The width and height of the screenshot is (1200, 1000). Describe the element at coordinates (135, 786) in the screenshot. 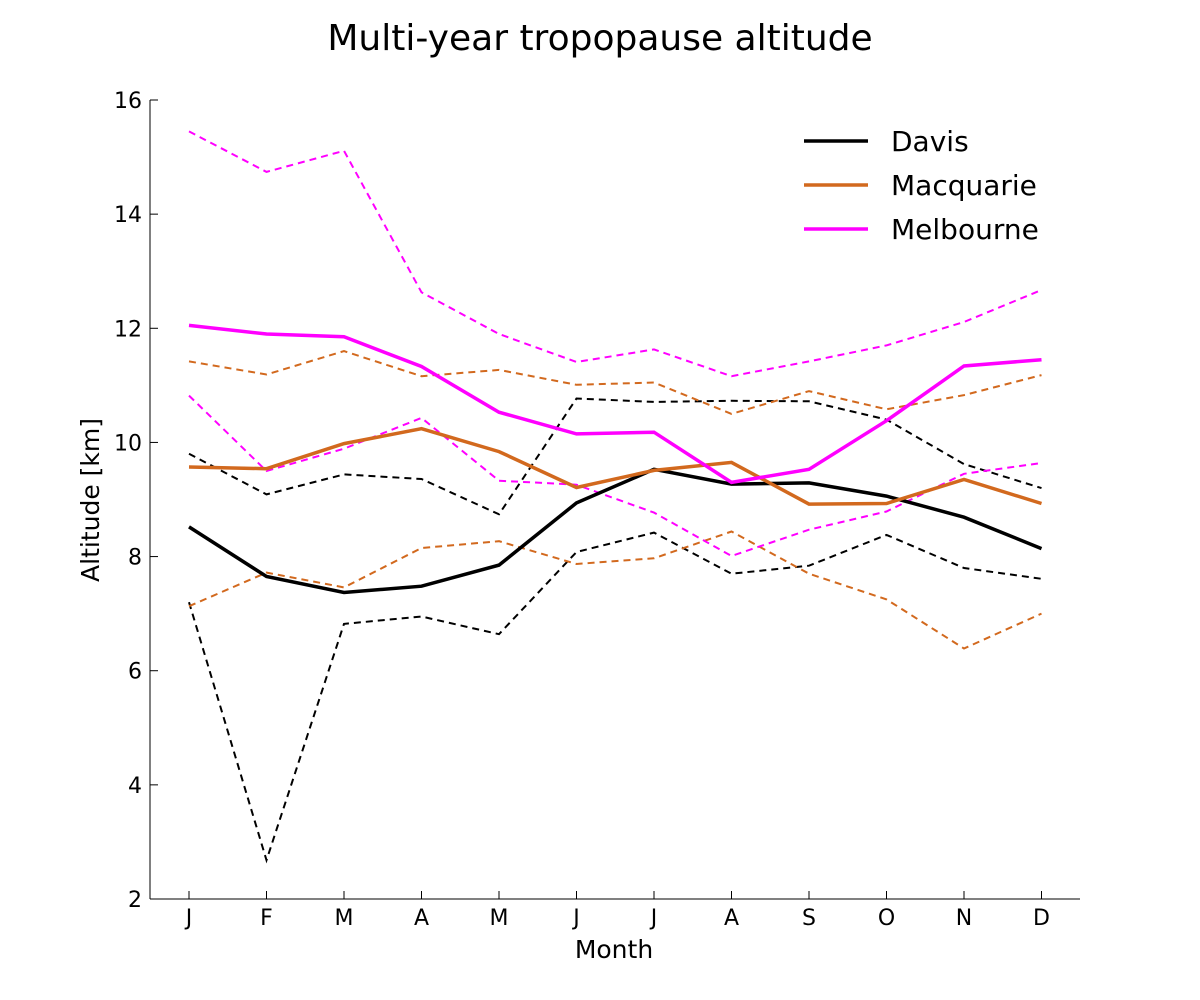

I see `y-tick-label: 4` at that location.